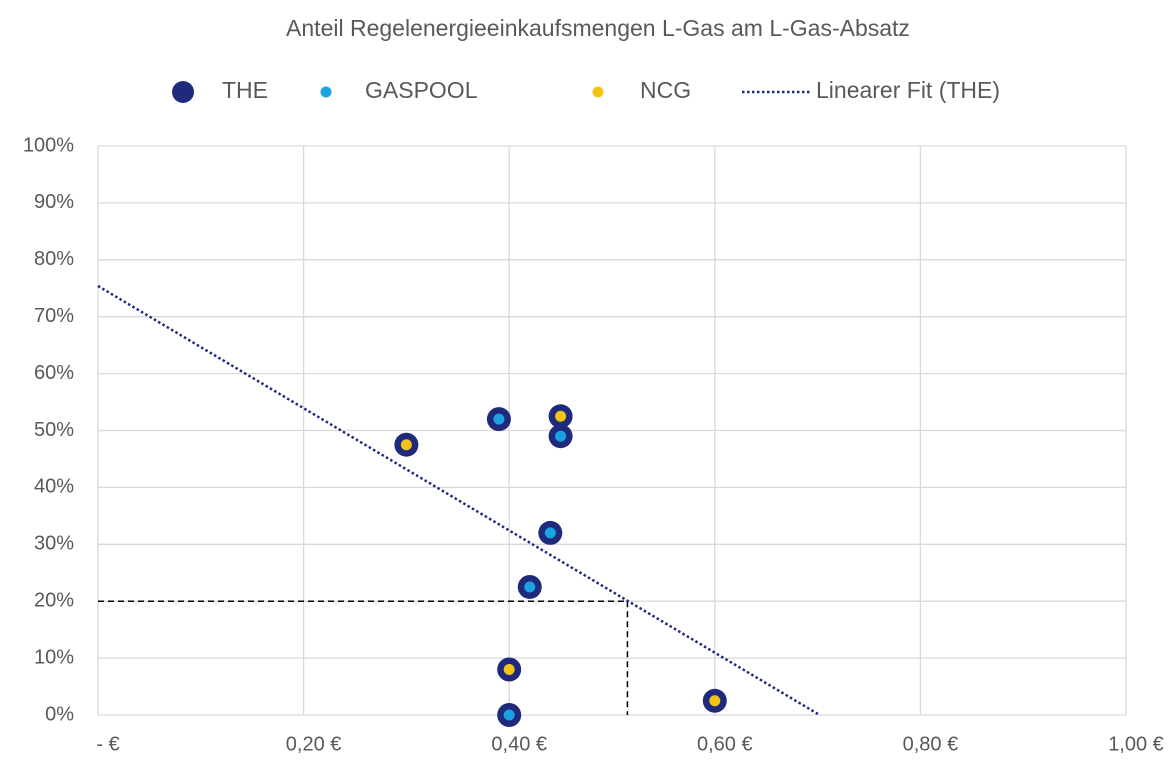 The image size is (1168, 760). Describe the element at coordinates (48, 145) in the screenshot. I see `y-tick-label: 100%` at that location.